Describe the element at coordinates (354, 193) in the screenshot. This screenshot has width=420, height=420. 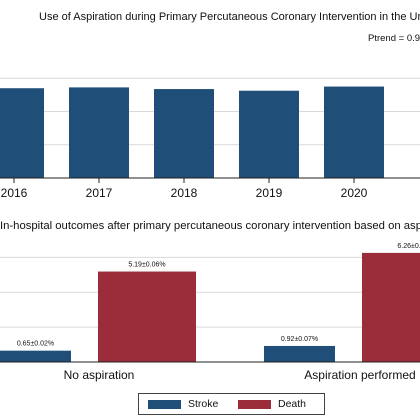
I see `x-tick-label: 2020` at that location.